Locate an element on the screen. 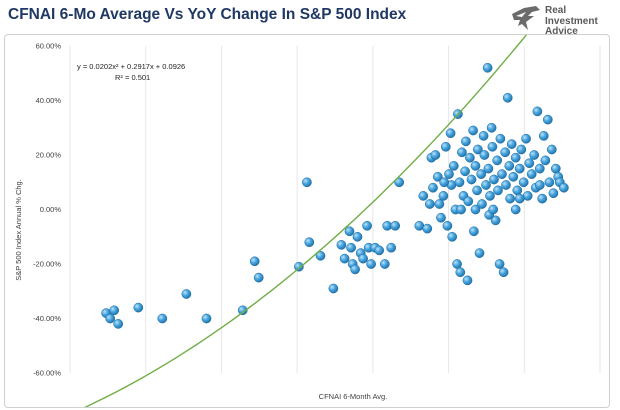 The image size is (620, 410). y-tick-label: 20.00% is located at coordinates (49, 155).